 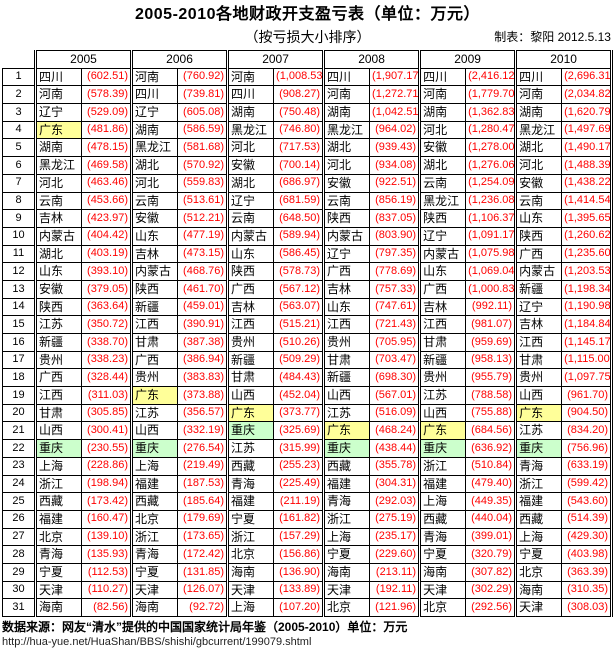 I want to click on deficit-value-cell: (302.29), so click(x=490, y=590).